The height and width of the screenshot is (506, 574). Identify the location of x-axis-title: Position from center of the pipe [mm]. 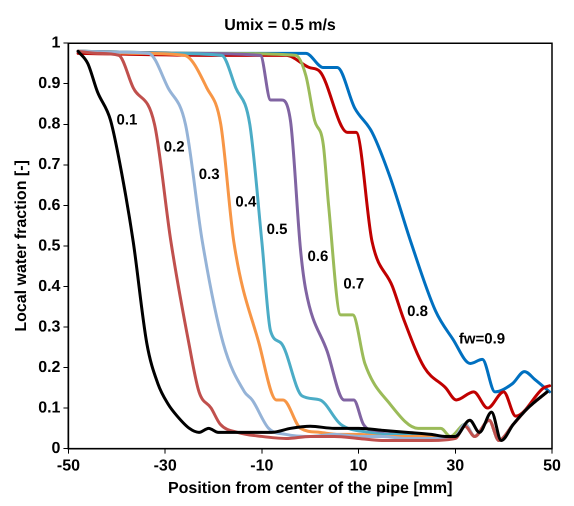
(310, 488).